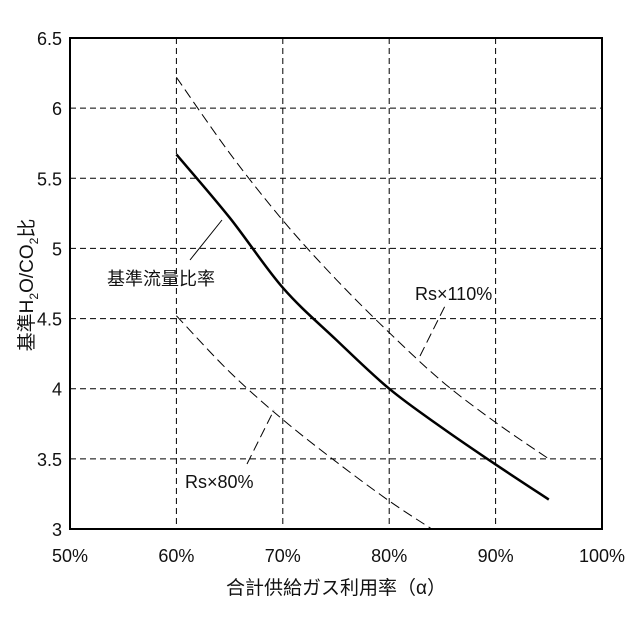 The width and height of the screenshot is (640, 640). Describe the element at coordinates (57, 249) in the screenshot. I see `y-tick-label: 5` at that location.